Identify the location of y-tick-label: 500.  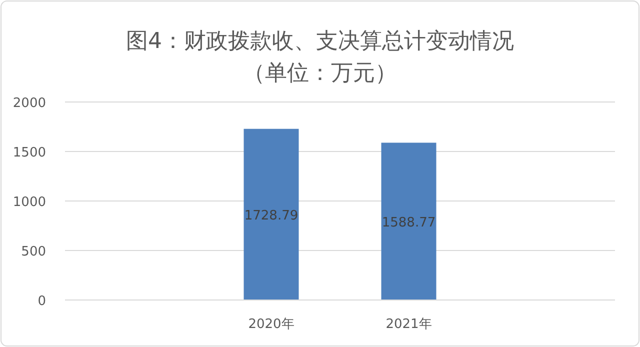
(33, 252).